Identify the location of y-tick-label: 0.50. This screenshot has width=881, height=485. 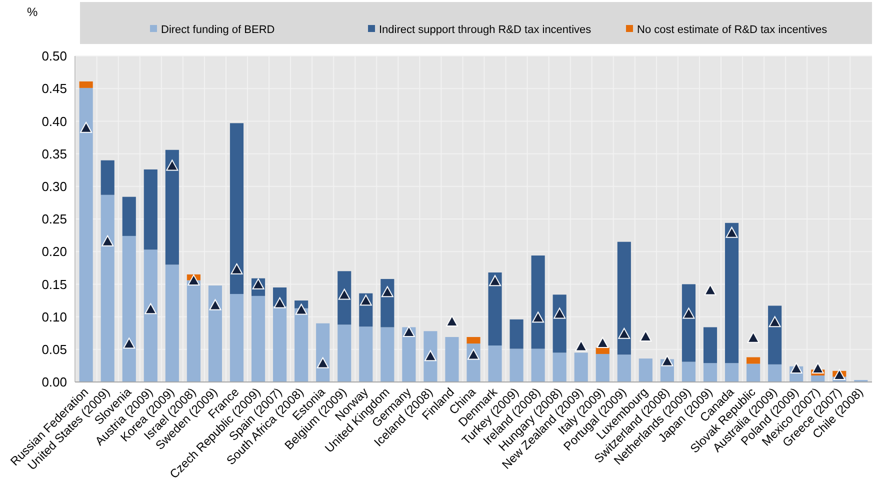
(54, 56).